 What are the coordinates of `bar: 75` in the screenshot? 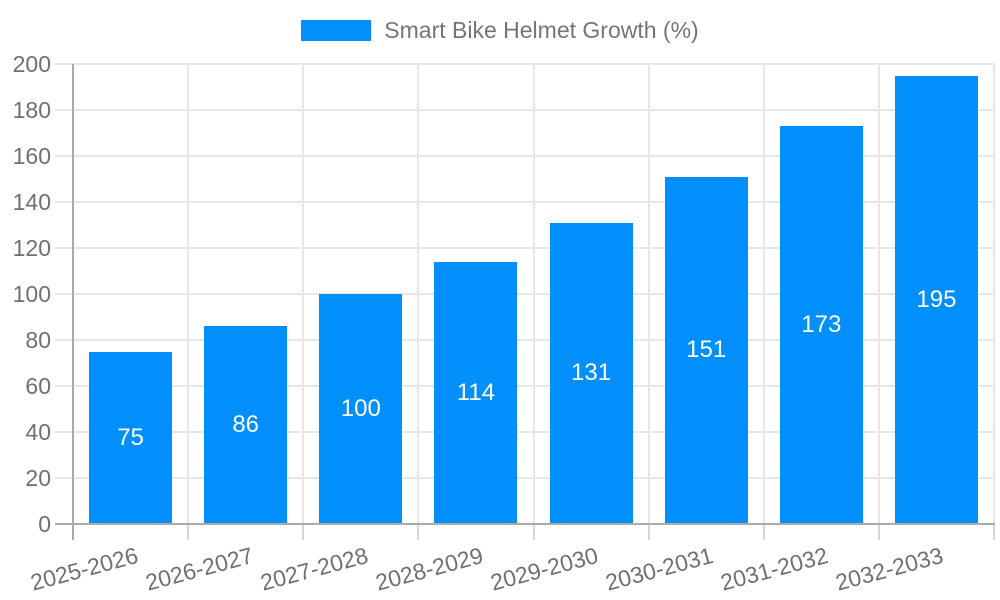 It's located at (131, 437).